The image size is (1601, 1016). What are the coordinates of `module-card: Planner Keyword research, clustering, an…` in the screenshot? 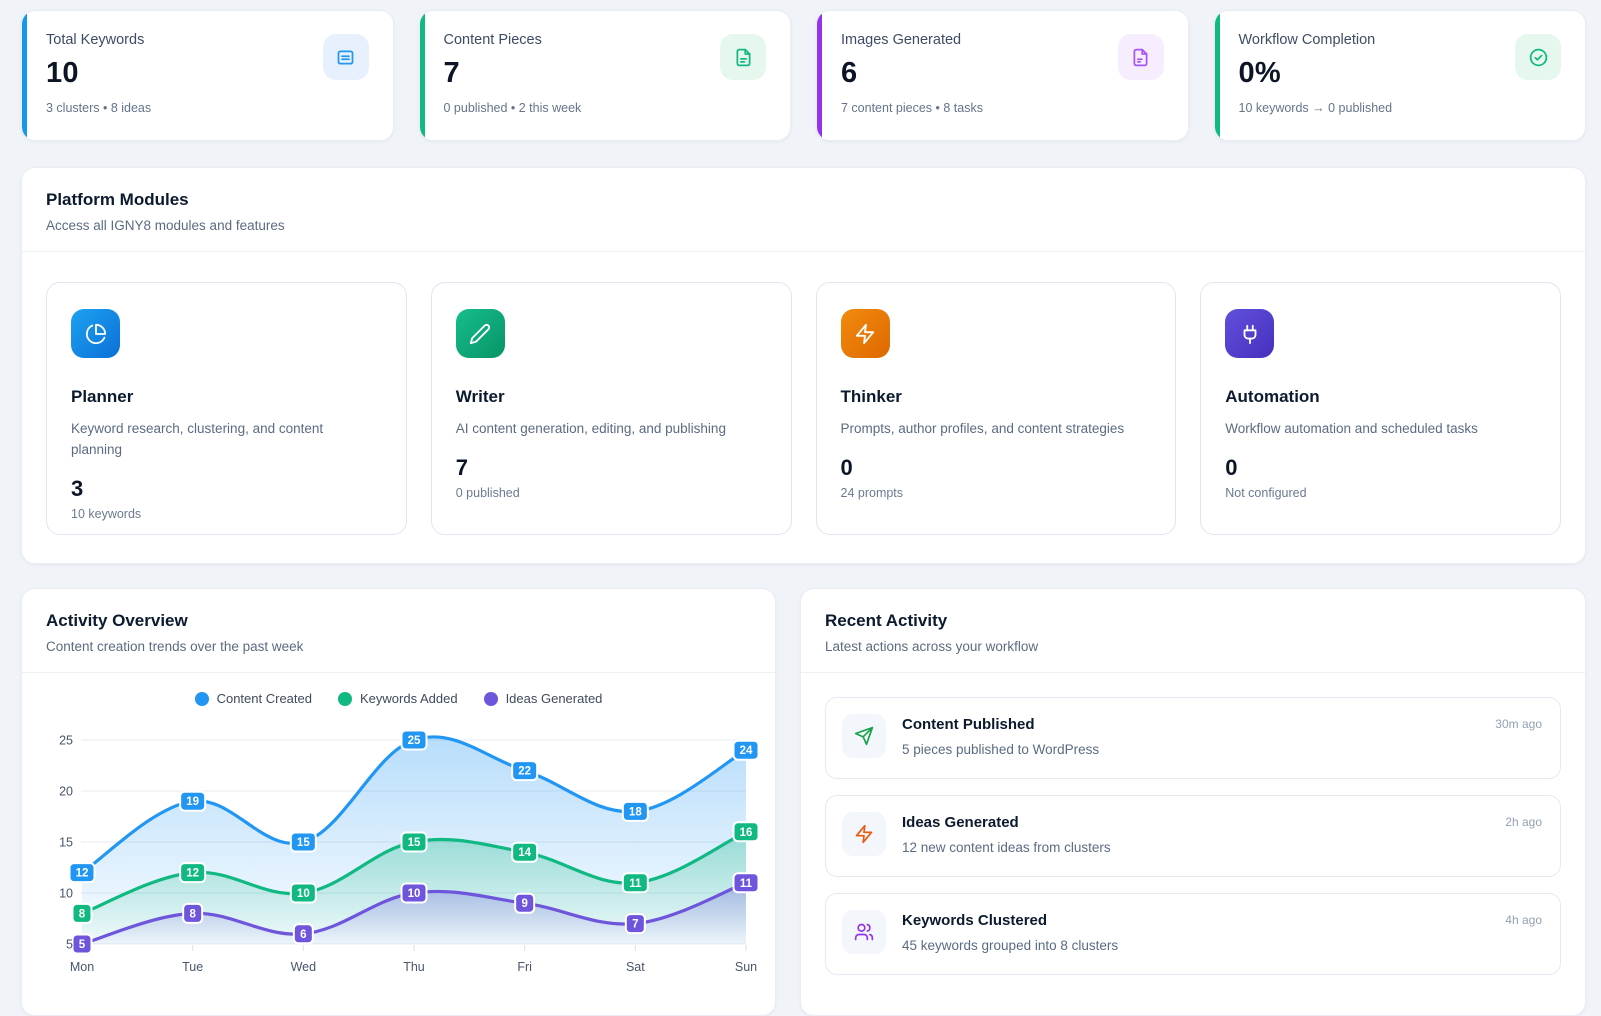 It's located at (226, 408).